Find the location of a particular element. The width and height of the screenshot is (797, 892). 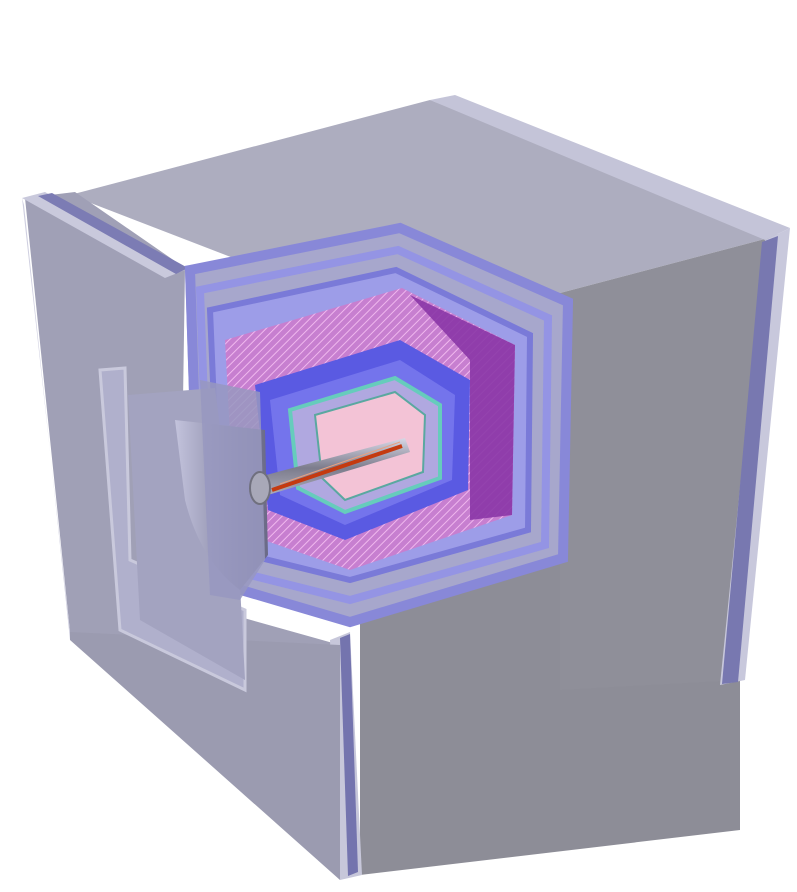

outer-bottom-left-face is located at coordinates (205, 756).